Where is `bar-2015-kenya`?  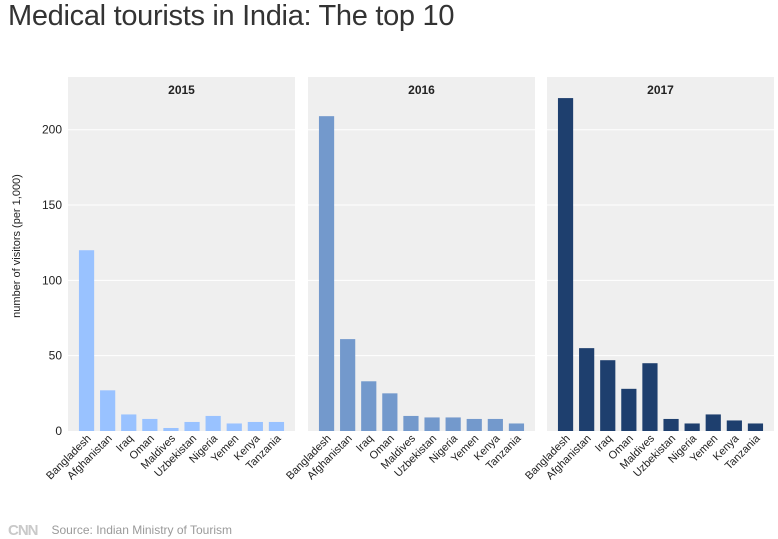
bar-2015-kenya is located at coordinates (255, 426).